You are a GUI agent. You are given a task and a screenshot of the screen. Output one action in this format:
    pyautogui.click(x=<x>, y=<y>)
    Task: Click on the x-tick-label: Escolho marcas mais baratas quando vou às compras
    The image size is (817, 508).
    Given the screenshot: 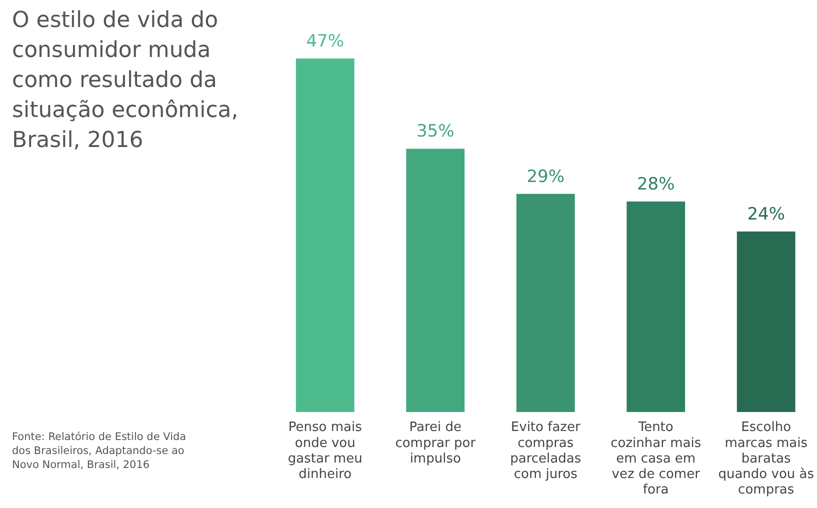 What is the action you would take?
    pyautogui.click(x=766, y=459)
    